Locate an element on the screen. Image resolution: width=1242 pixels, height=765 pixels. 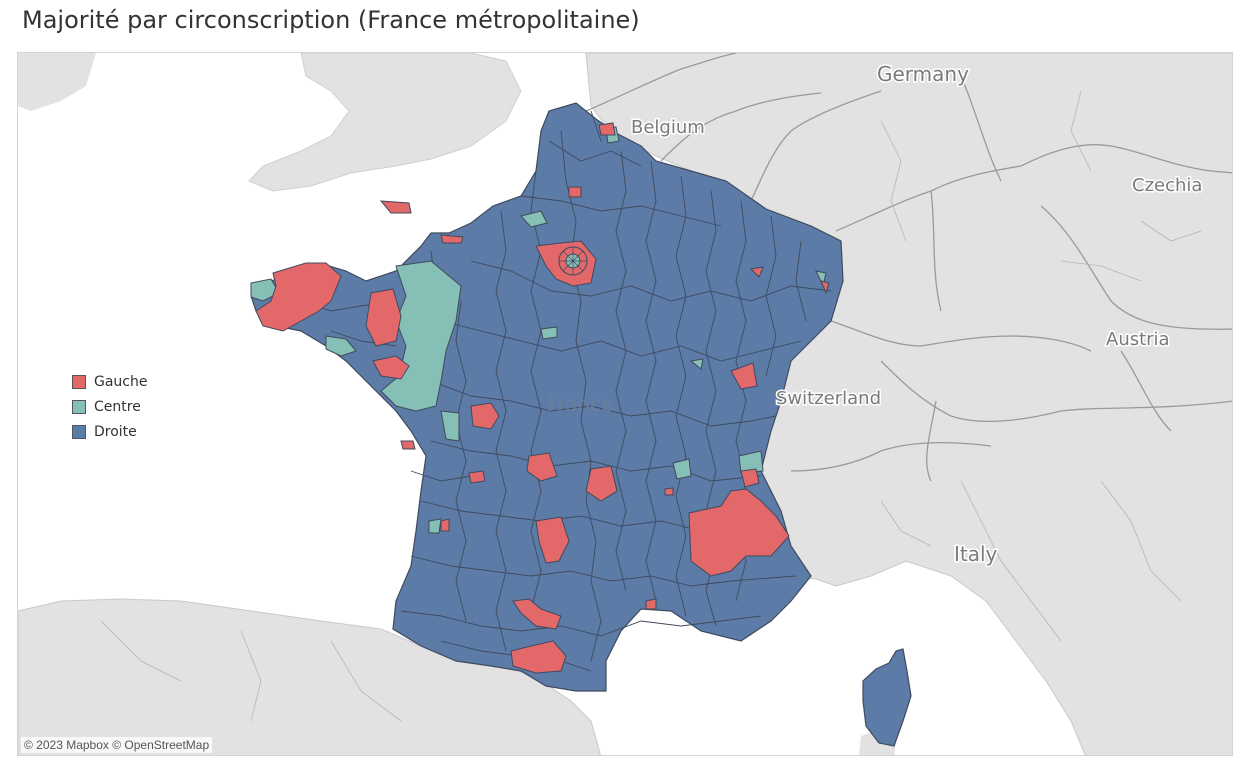
corsica is located at coordinates (887, 697).